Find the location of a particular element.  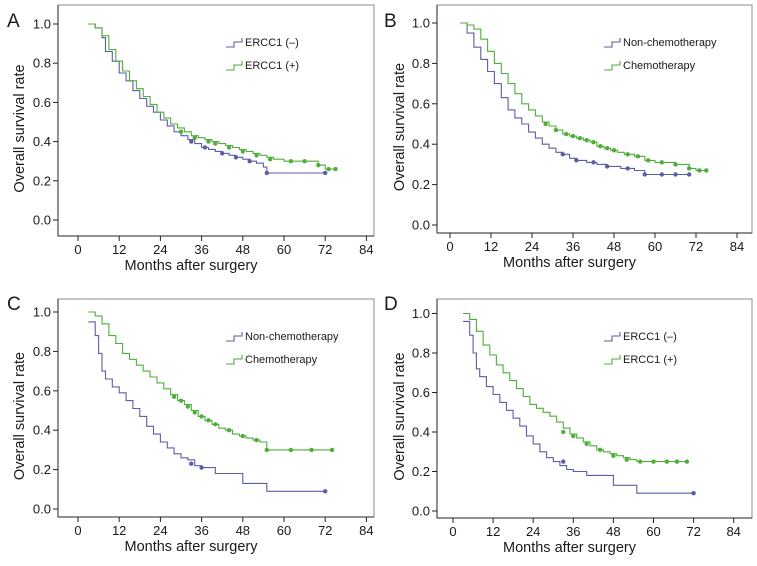

x-tick-label: 72 is located at coordinates (325, 530).